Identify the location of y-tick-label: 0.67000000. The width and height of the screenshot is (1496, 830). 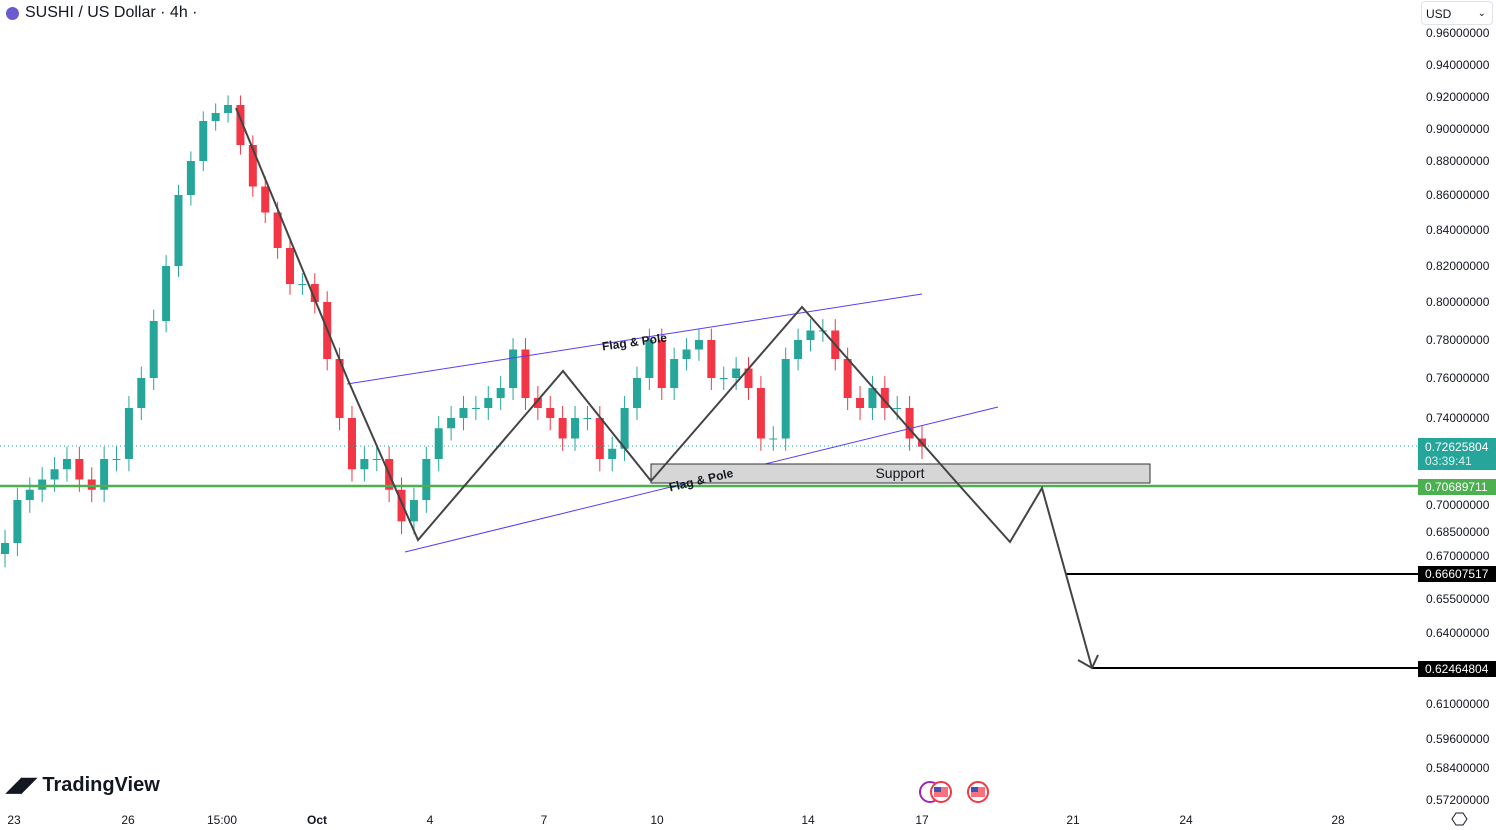
(1458, 556).